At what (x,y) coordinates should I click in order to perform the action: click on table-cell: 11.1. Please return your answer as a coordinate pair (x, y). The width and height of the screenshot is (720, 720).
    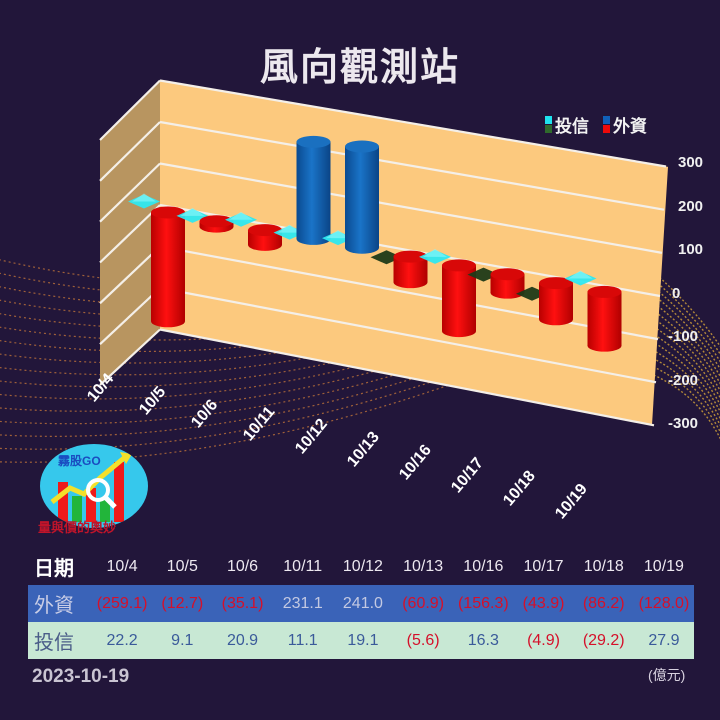
    Looking at the image, I should click on (302, 640).